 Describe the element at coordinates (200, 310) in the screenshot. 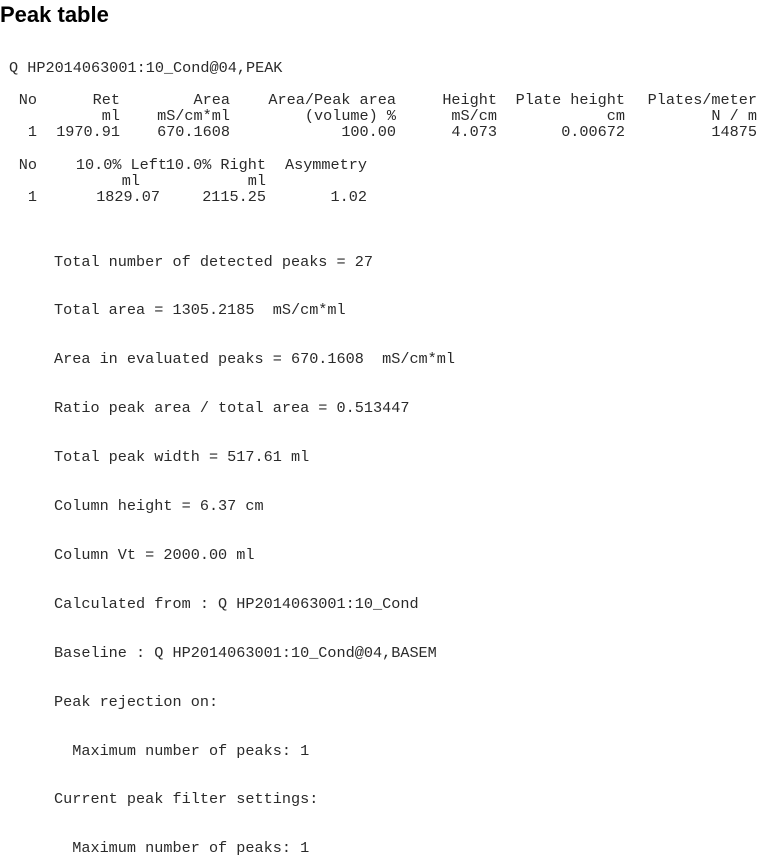

I see `summary-line: Total area = 1305.2185 mS/cm*ml` at that location.